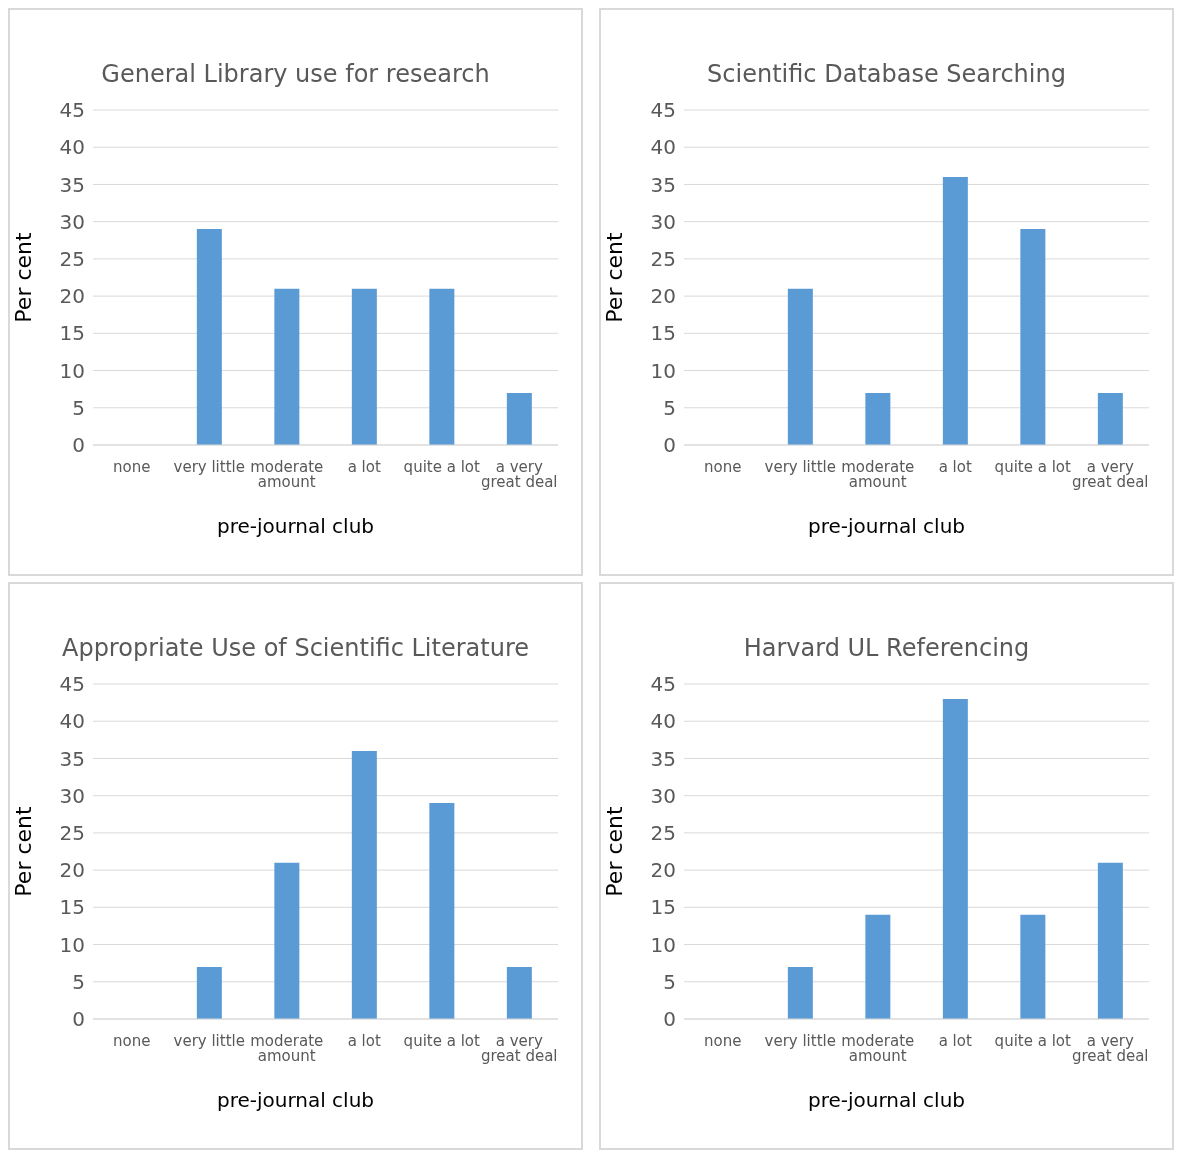  Describe the element at coordinates (886, 649) in the screenshot. I see `chart-title: Harvard UL Referencing` at that location.